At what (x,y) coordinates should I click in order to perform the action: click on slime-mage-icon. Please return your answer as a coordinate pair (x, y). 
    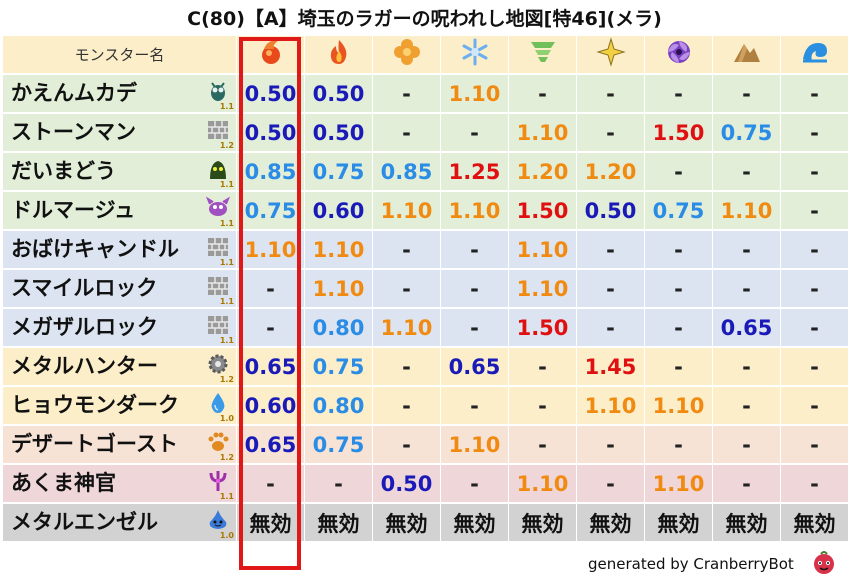
    Looking at the image, I should click on (218, 169).